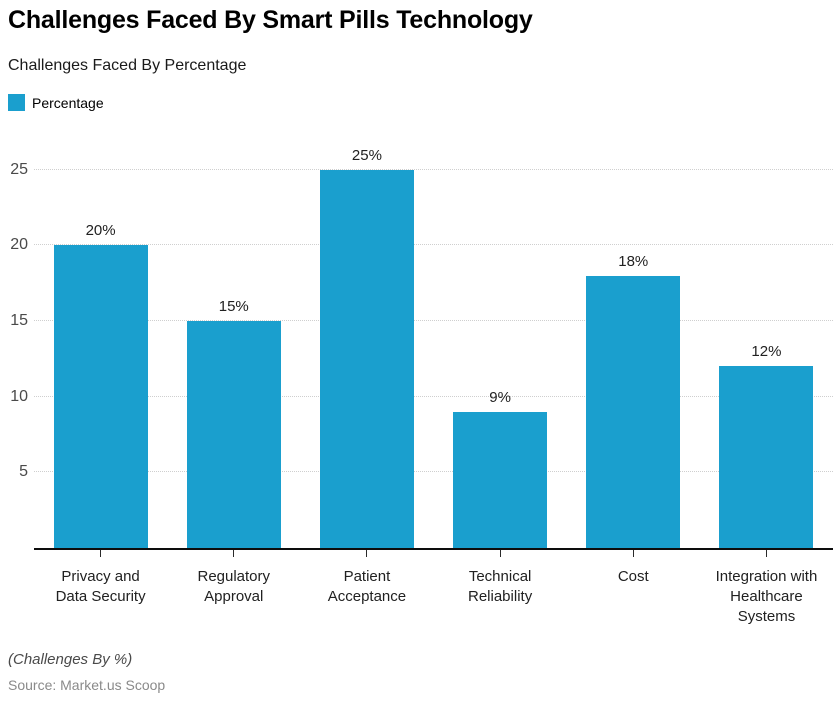 The height and width of the screenshot is (701, 840). Describe the element at coordinates (500, 397) in the screenshot. I see `bar-value-label: 9%` at that location.